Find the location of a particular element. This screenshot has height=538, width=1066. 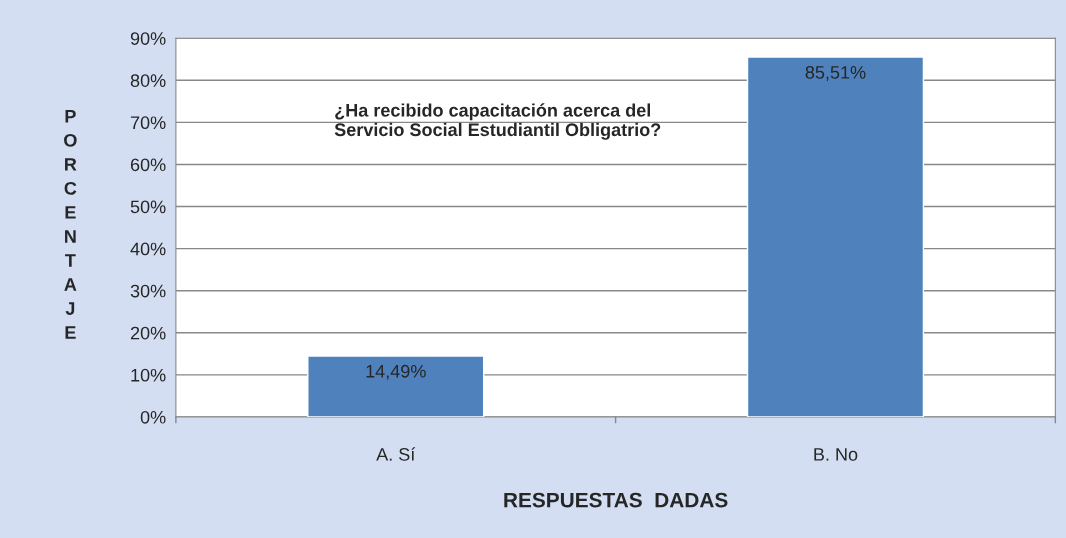

y-tick-label: 10% is located at coordinates (148, 375).